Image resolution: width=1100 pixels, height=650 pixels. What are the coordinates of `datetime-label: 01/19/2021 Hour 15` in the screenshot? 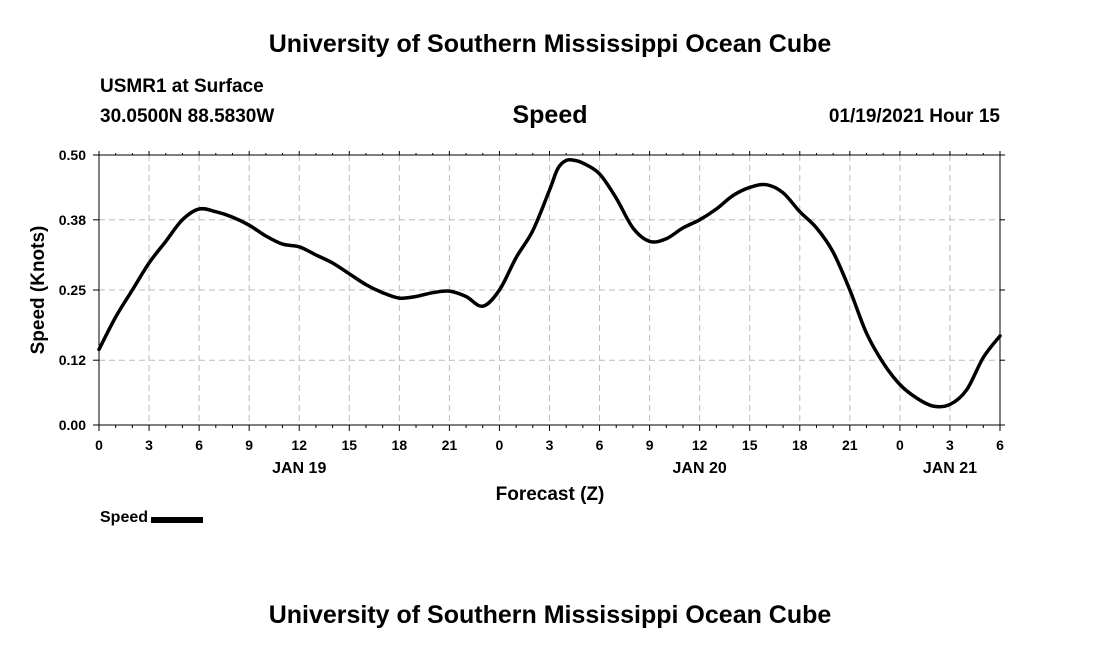 It's located at (914, 116).